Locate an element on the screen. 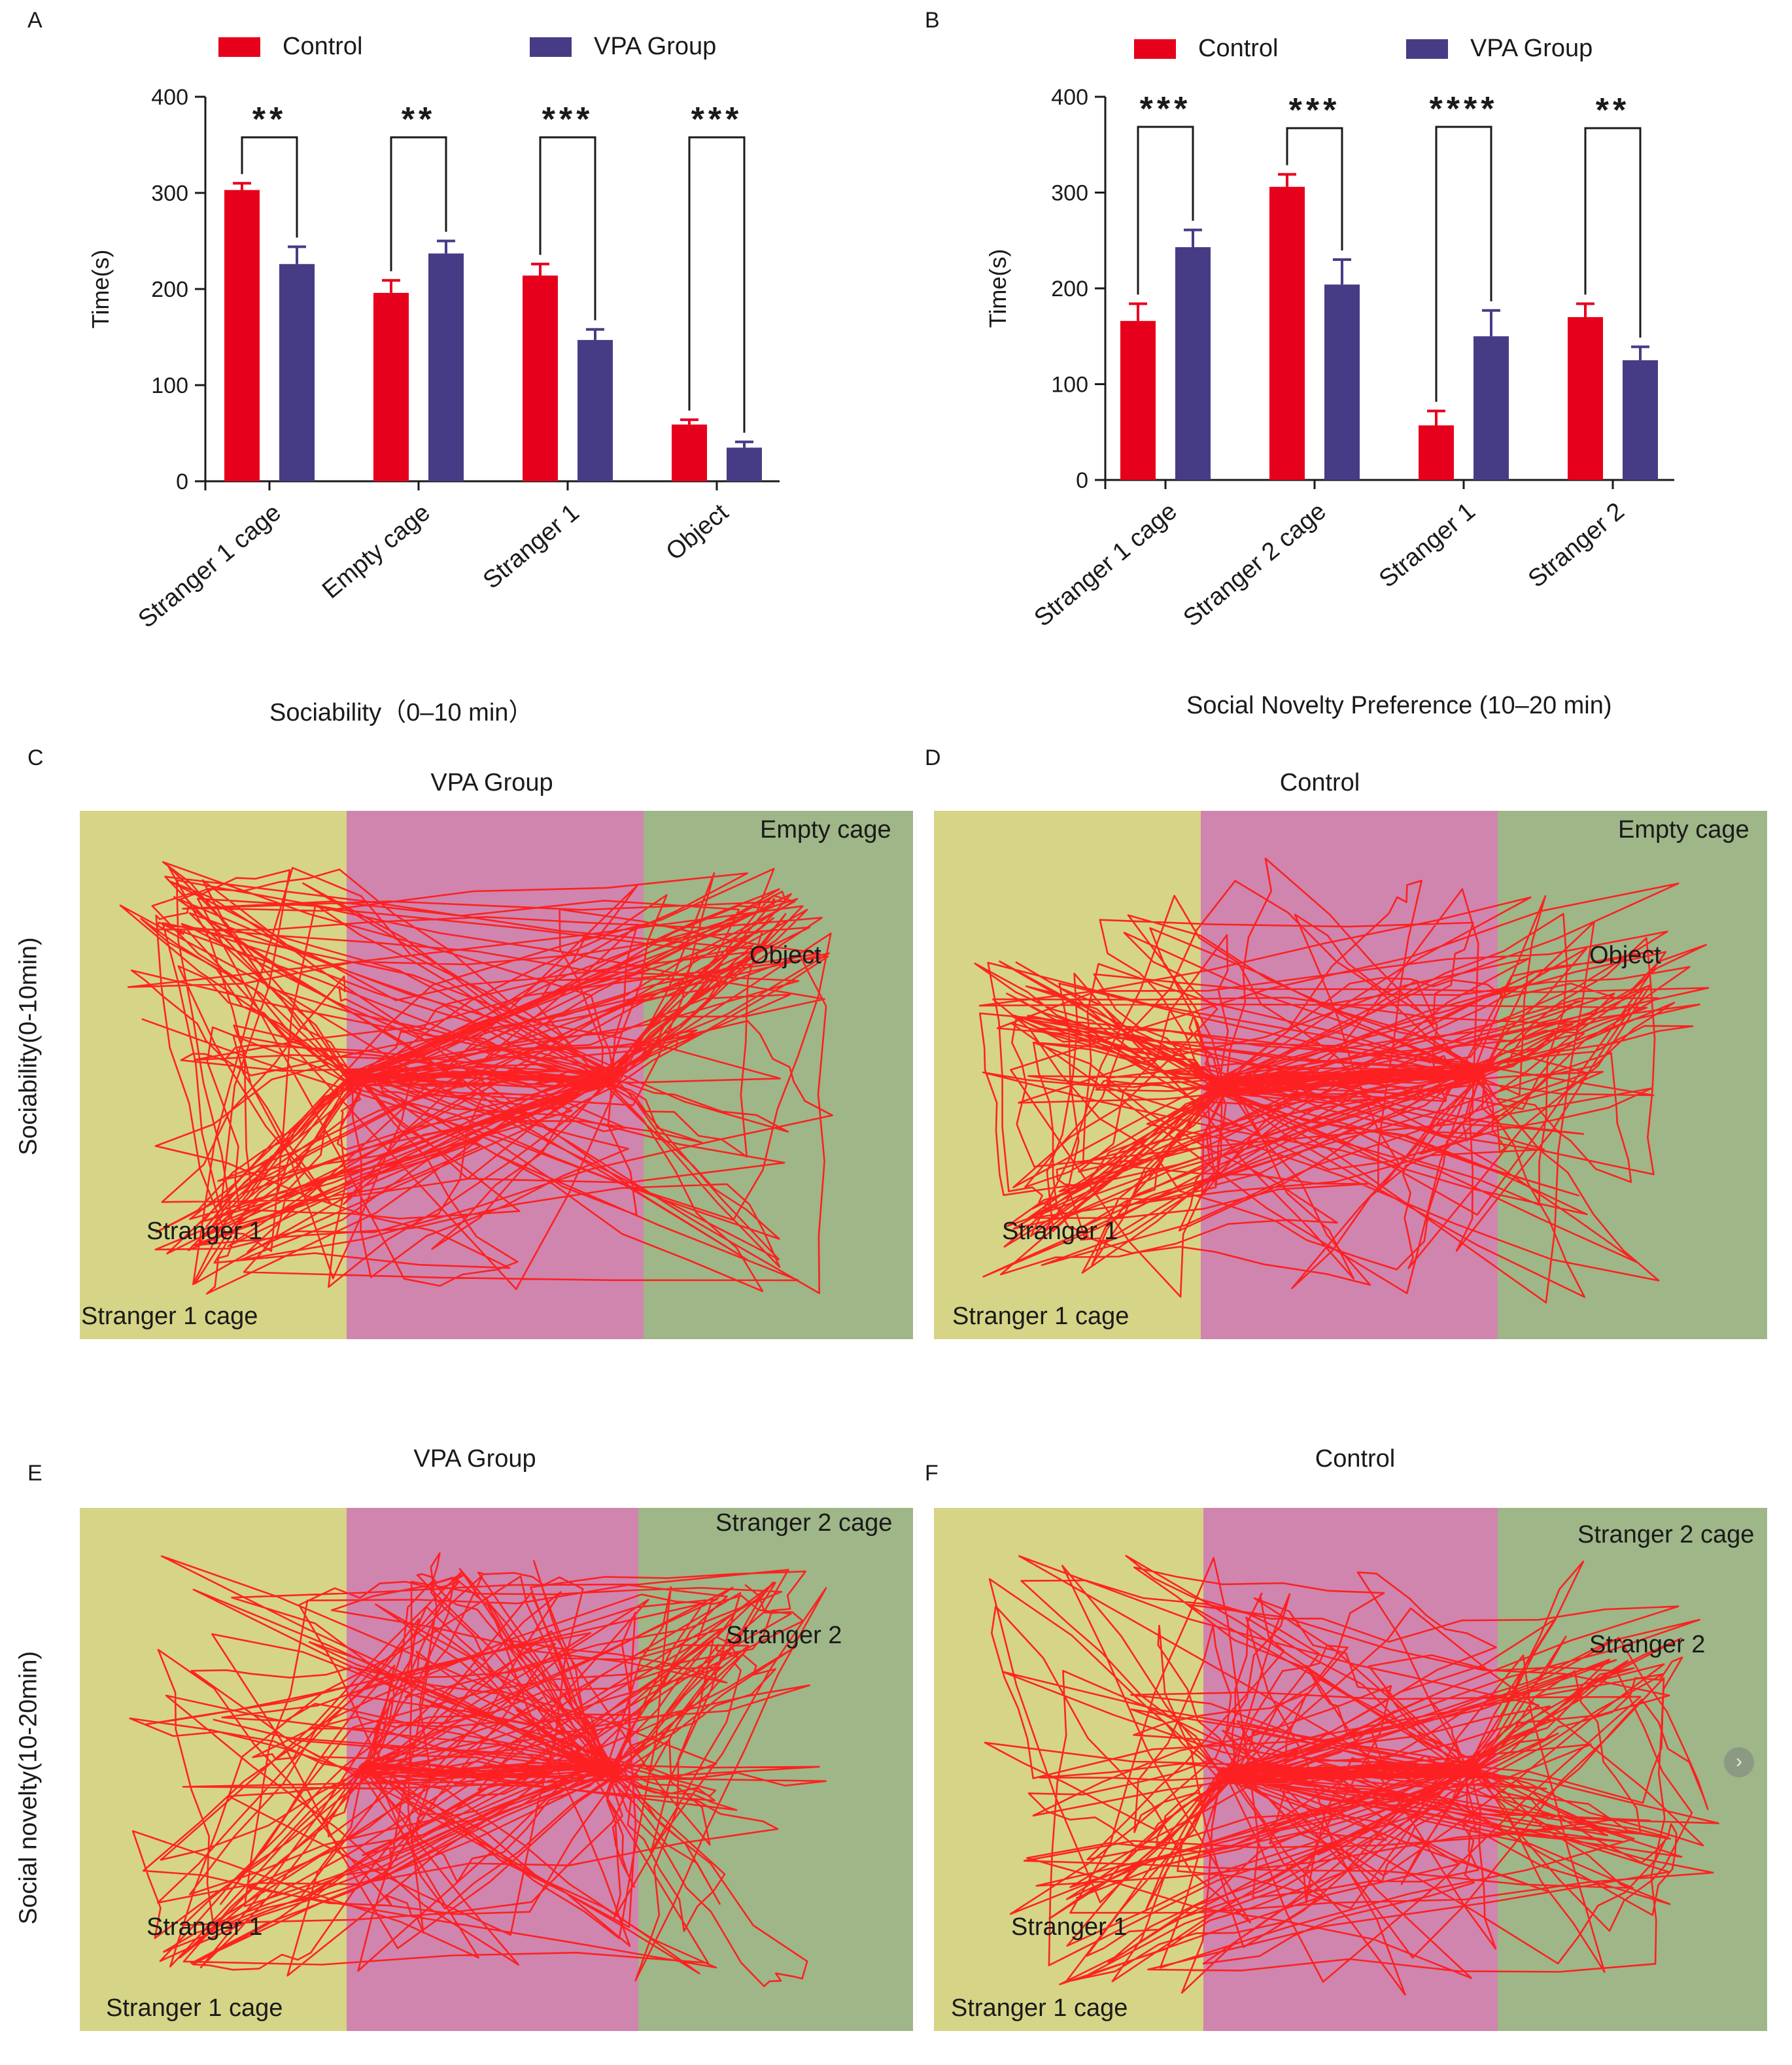  legend-b-control: Control is located at coordinates (1206, 49).